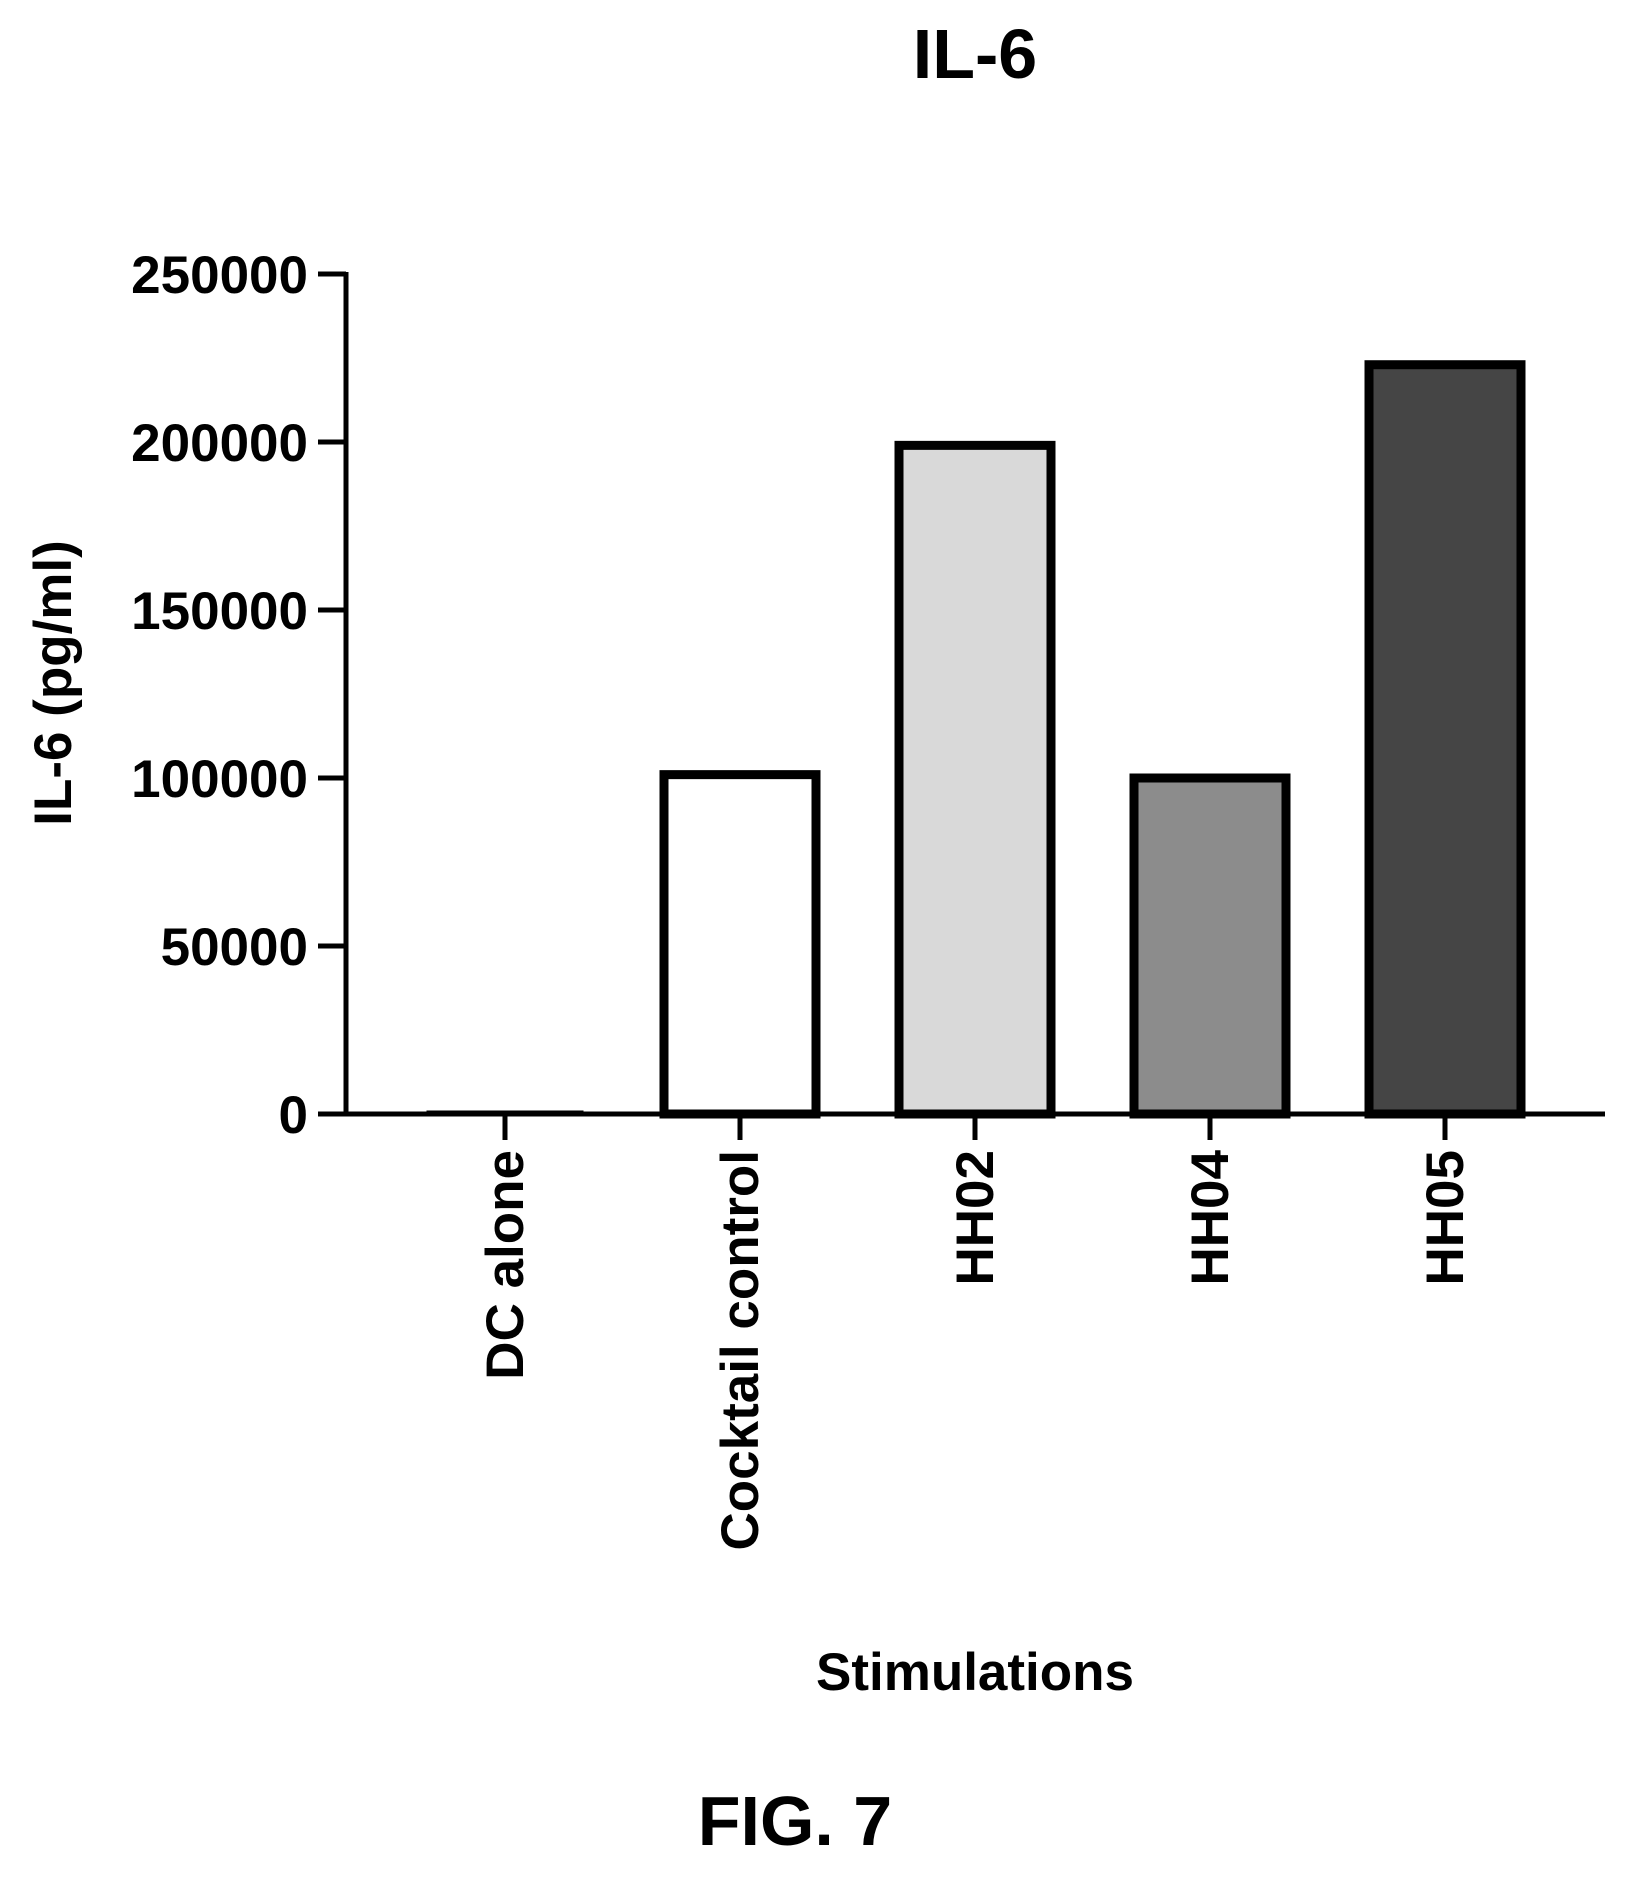 This screenshot has width=1626, height=1894. Describe the element at coordinates (1445, 1218) in the screenshot. I see `x-tick-label: HH05` at that location.